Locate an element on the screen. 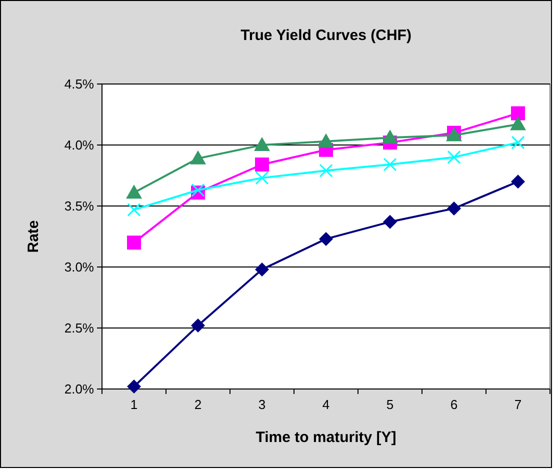 Image resolution: width=557 pixels, height=474 pixels. x-axis-title: Time to maturity [Y] is located at coordinates (326, 437).